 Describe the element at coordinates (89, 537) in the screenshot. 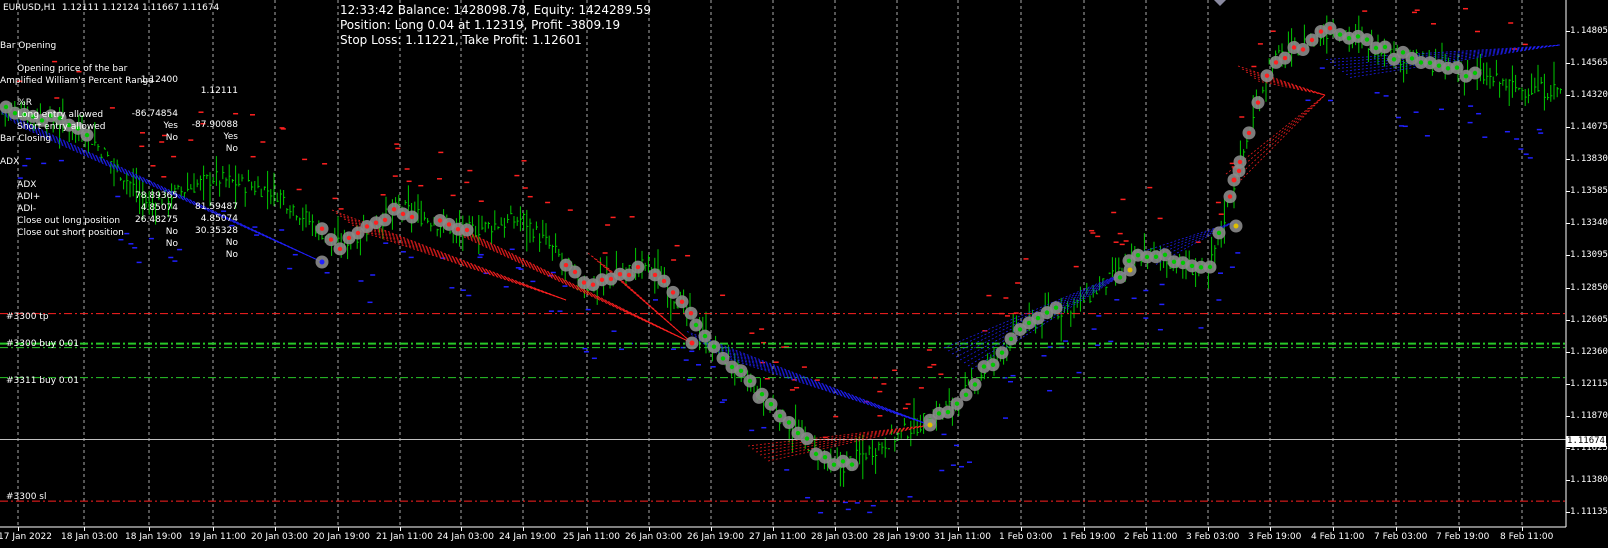

I see `time-axis-label: 18 Jan 03:00` at that location.